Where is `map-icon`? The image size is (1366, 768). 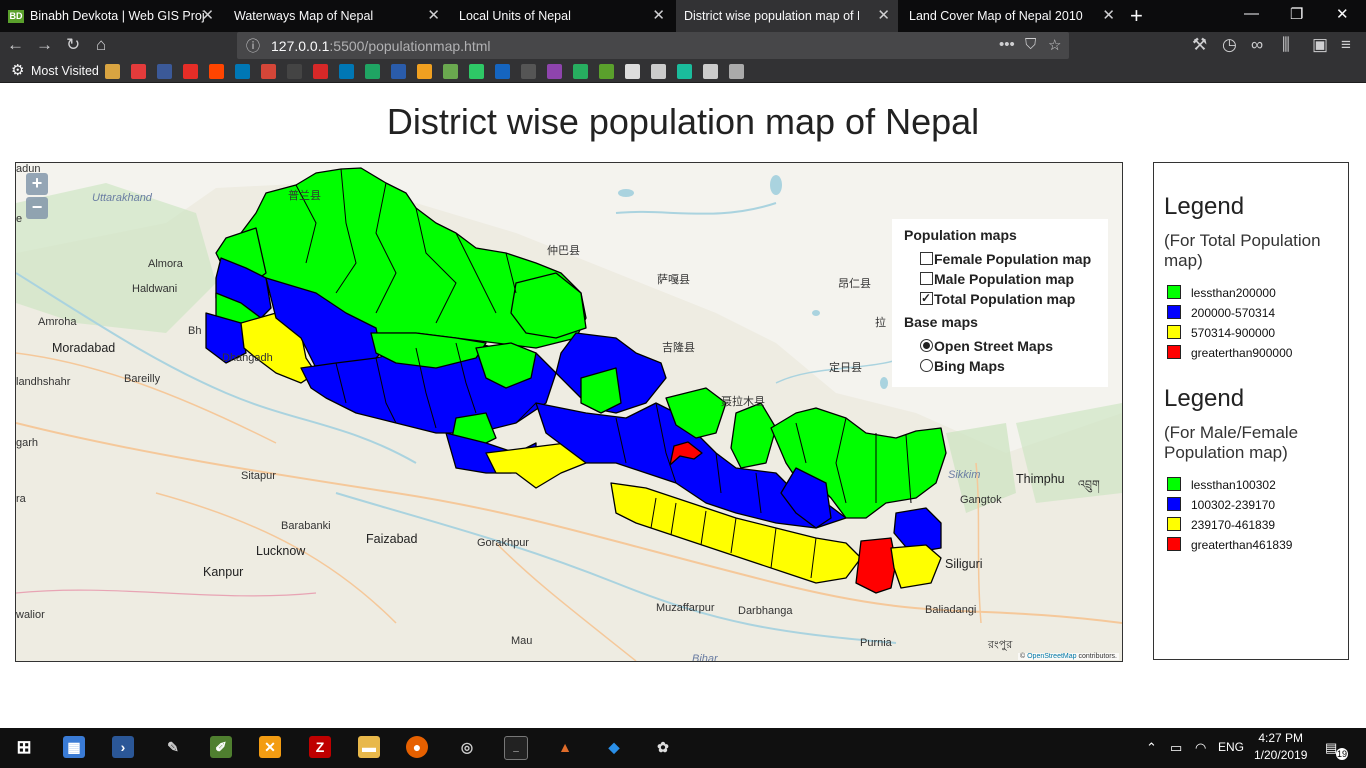 map-icon is located at coordinates (450, 71).